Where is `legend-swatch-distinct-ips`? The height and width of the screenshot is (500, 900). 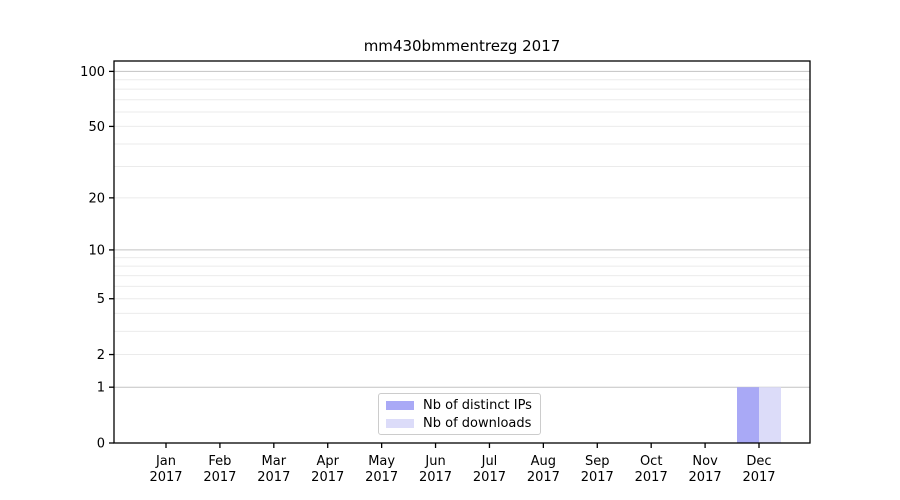 legend-swatch-distinct-ips is located at coordinates (400, 405).